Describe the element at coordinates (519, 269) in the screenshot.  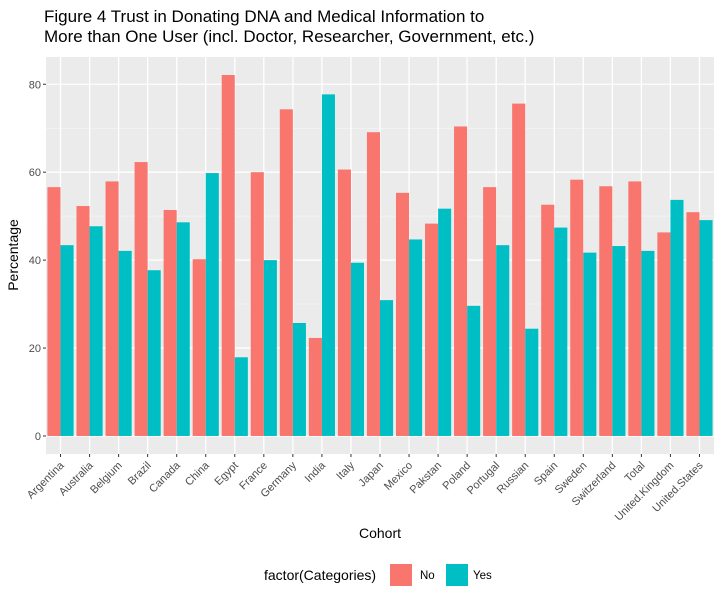
I see `bar-no-russian` at that location.